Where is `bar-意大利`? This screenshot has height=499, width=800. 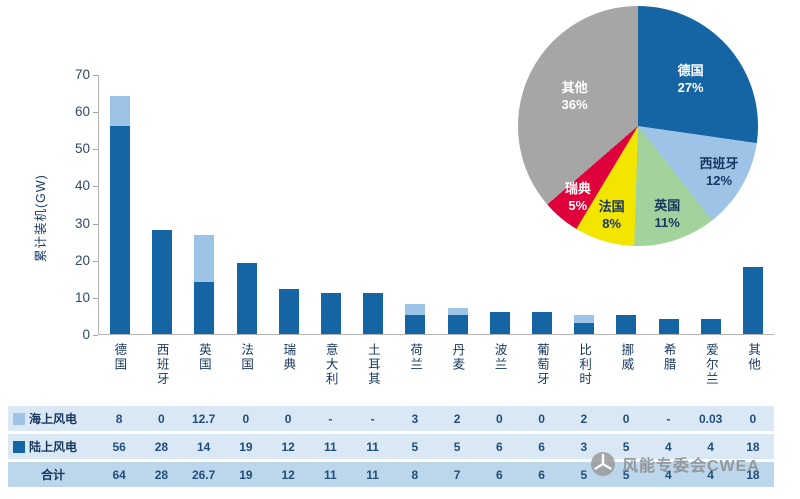 bar-意大利 is located at coordinates (331, 204).